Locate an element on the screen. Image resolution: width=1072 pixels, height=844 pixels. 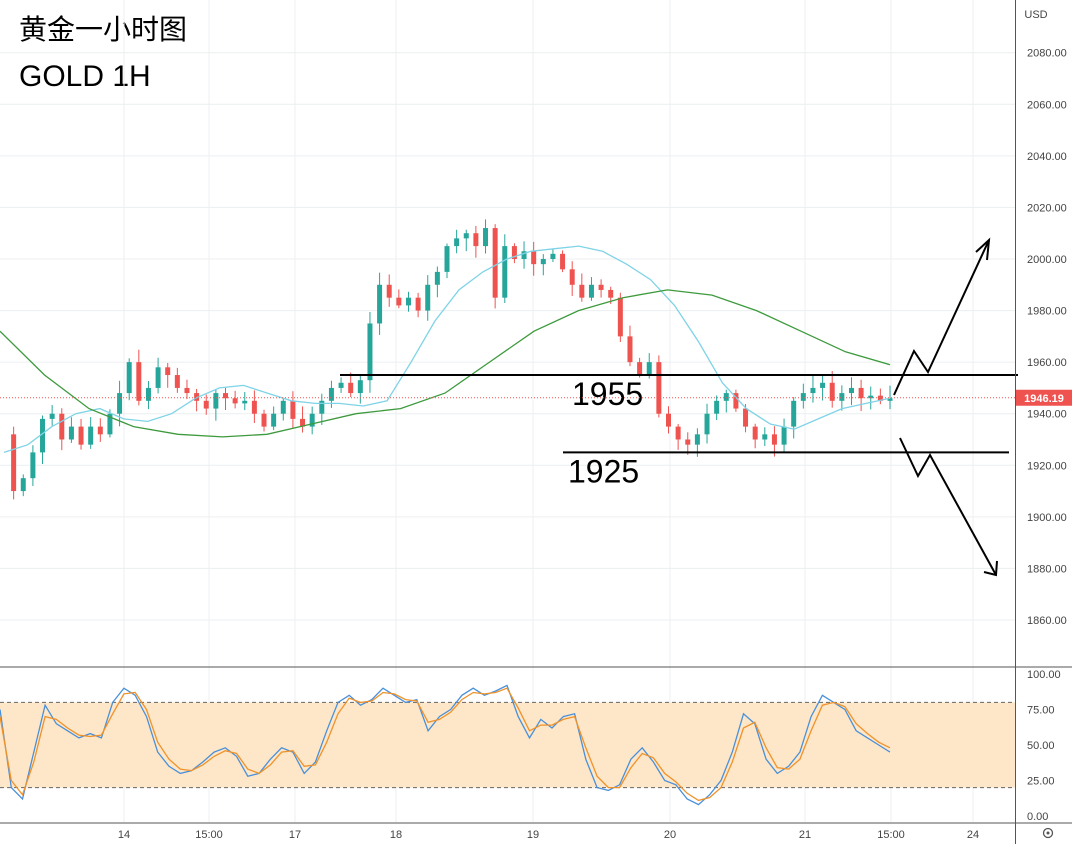
stoch-tick-label: 25.00 is located at coordinates (1041, 782).